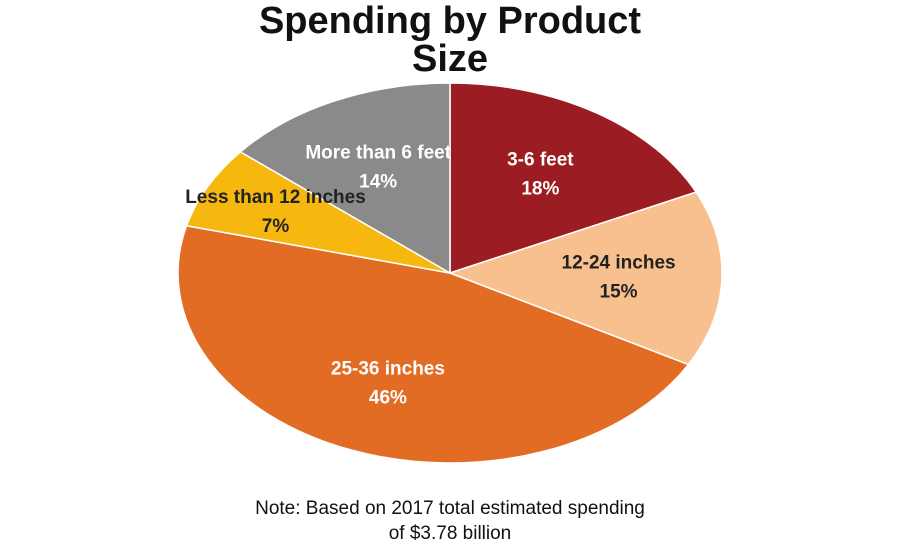  What do you see at coordinates (540, 160) in the screenshot?
I see `slice-label: 3-6 feet` at bounding box center [540, 160].